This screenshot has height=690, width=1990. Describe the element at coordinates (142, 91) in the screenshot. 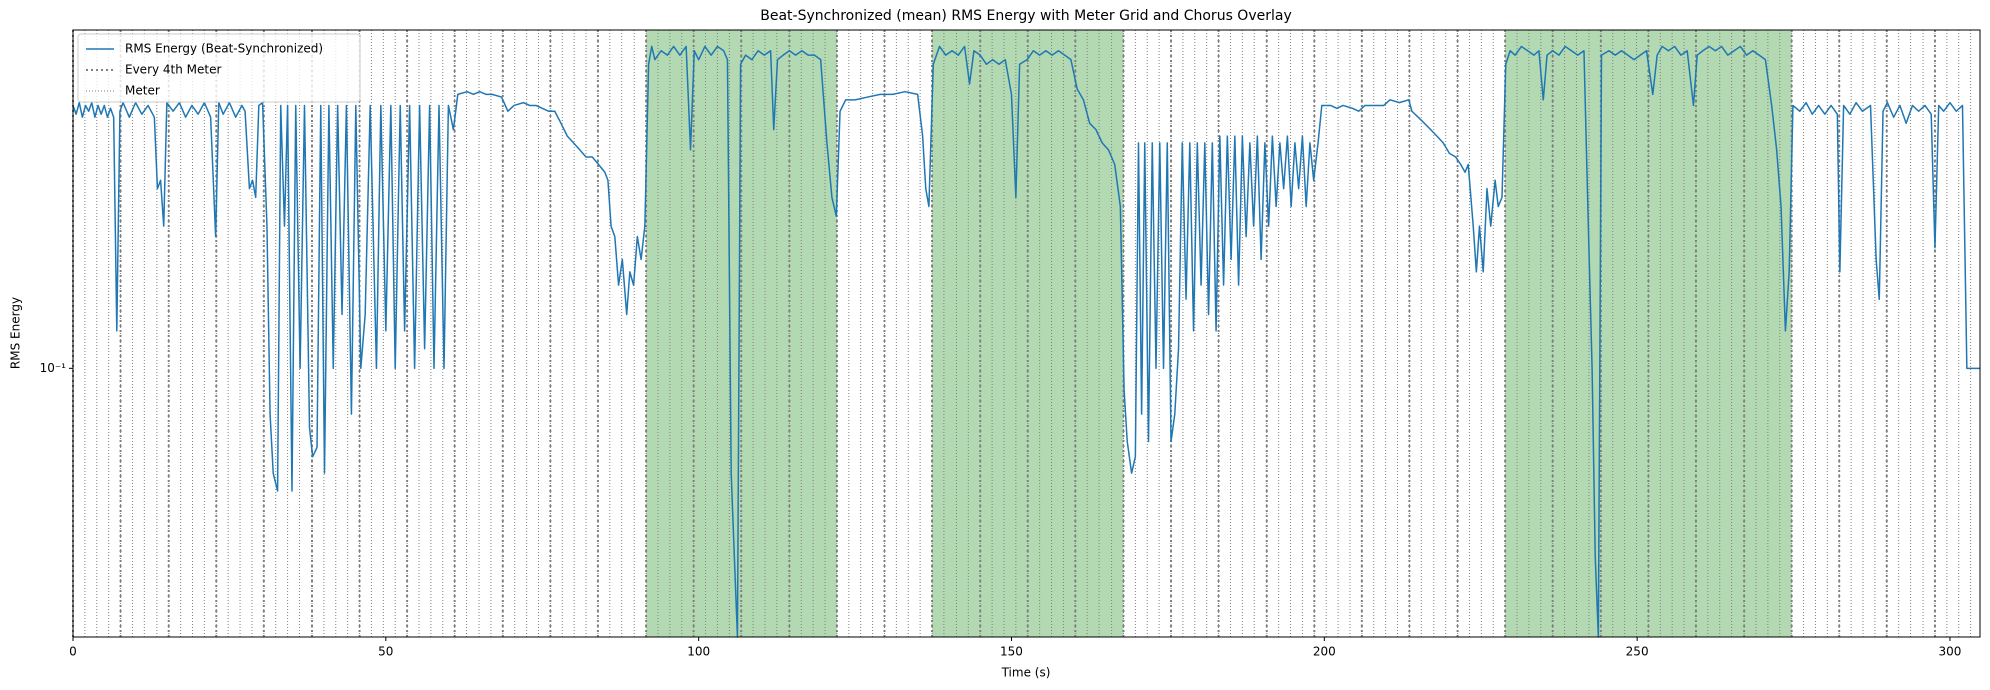

I see `legend-label: Meter` at that location.